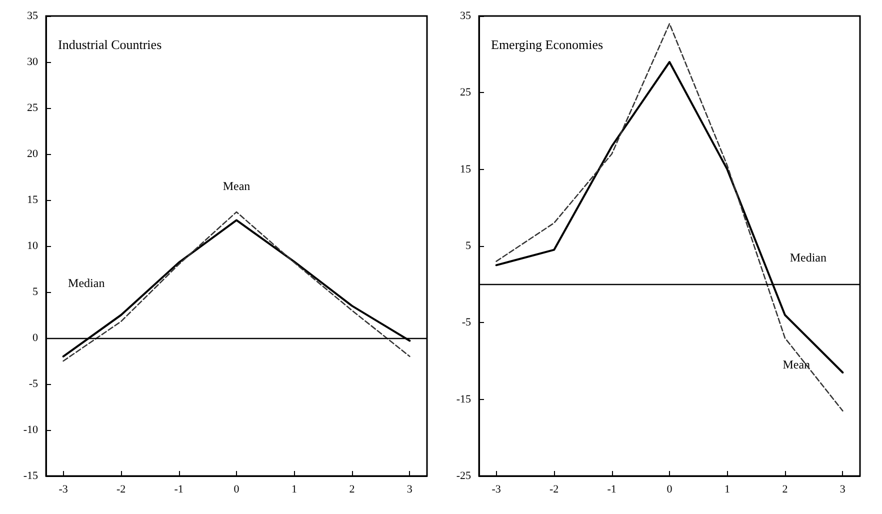  Describe the element at coordinates (547, 44) in the screenshot. I see `text: Emerging Economies` at that location.